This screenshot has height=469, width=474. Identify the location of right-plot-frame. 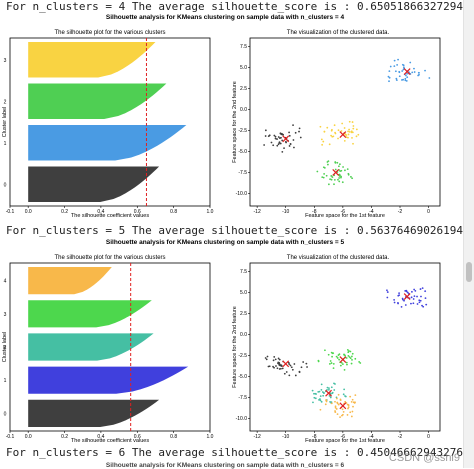
(345, 347).